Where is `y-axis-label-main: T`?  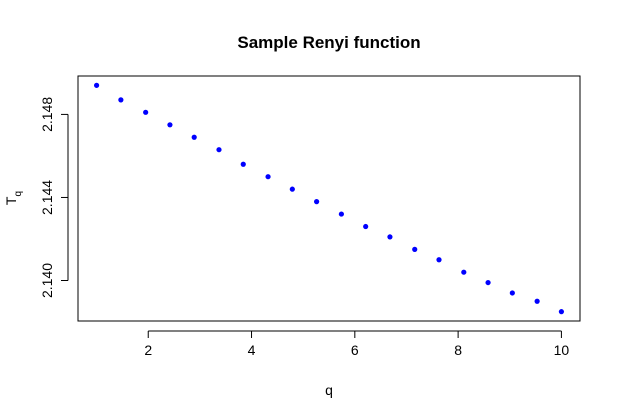
y-axis-label-main: T is located at coordinates (11, 200).